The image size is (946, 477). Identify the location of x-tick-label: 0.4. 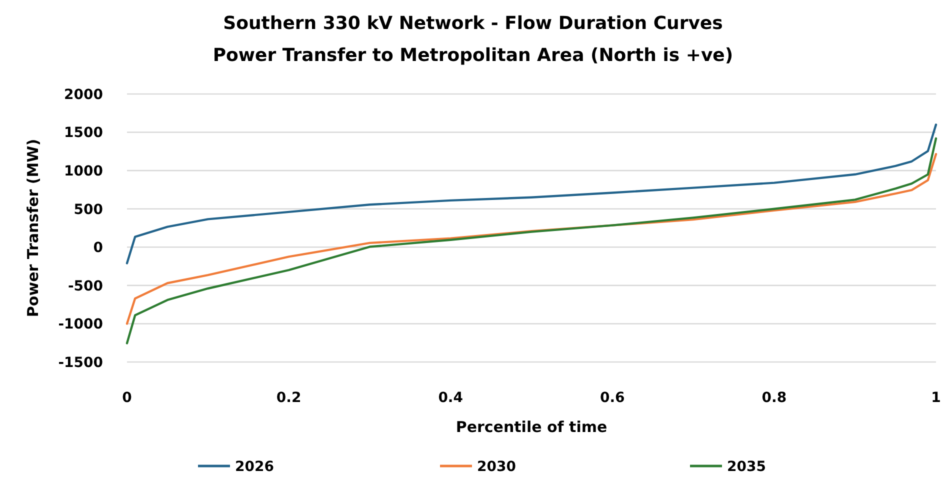
(451, 398).